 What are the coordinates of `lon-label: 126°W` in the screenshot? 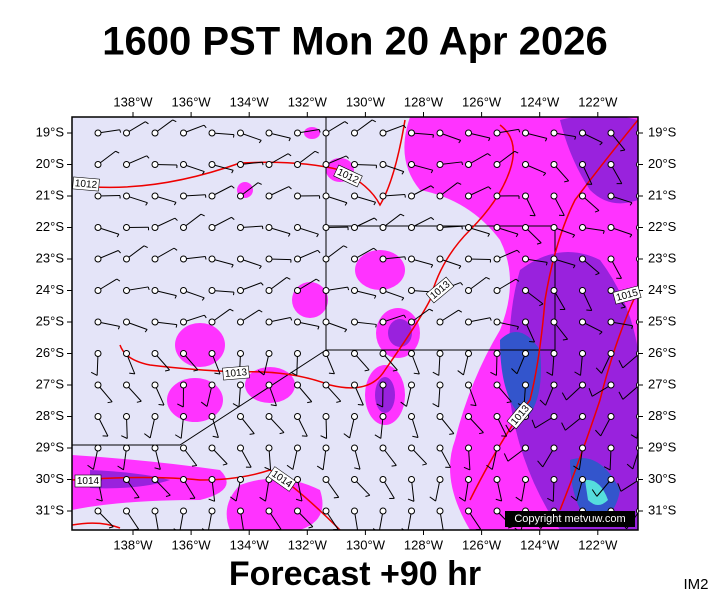 It's located at (482, 101).